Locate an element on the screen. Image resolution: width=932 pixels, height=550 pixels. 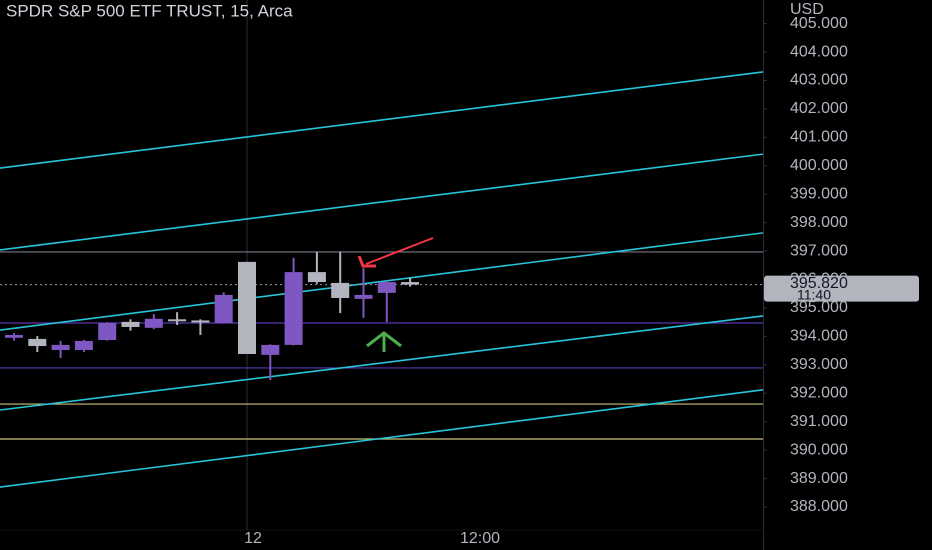
y-tick-label: 400.000 is located at coordinates (819, 165).